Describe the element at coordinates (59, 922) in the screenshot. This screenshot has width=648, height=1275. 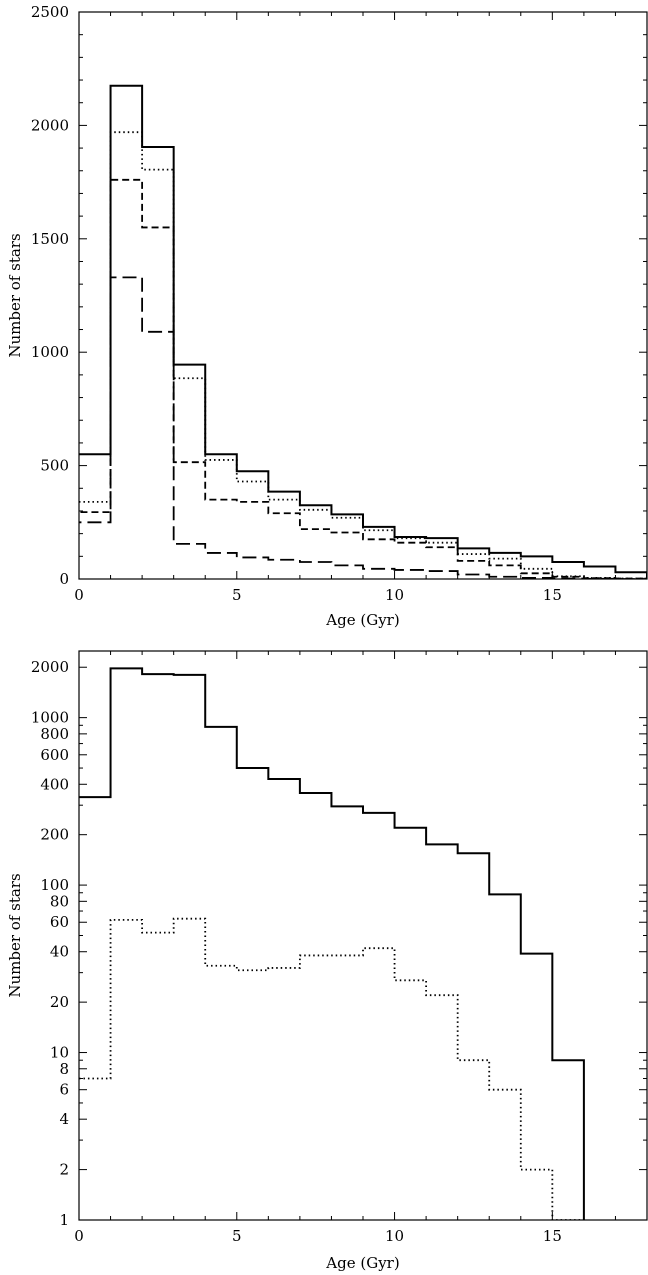
I see `y-tick-label: 60` at that location.